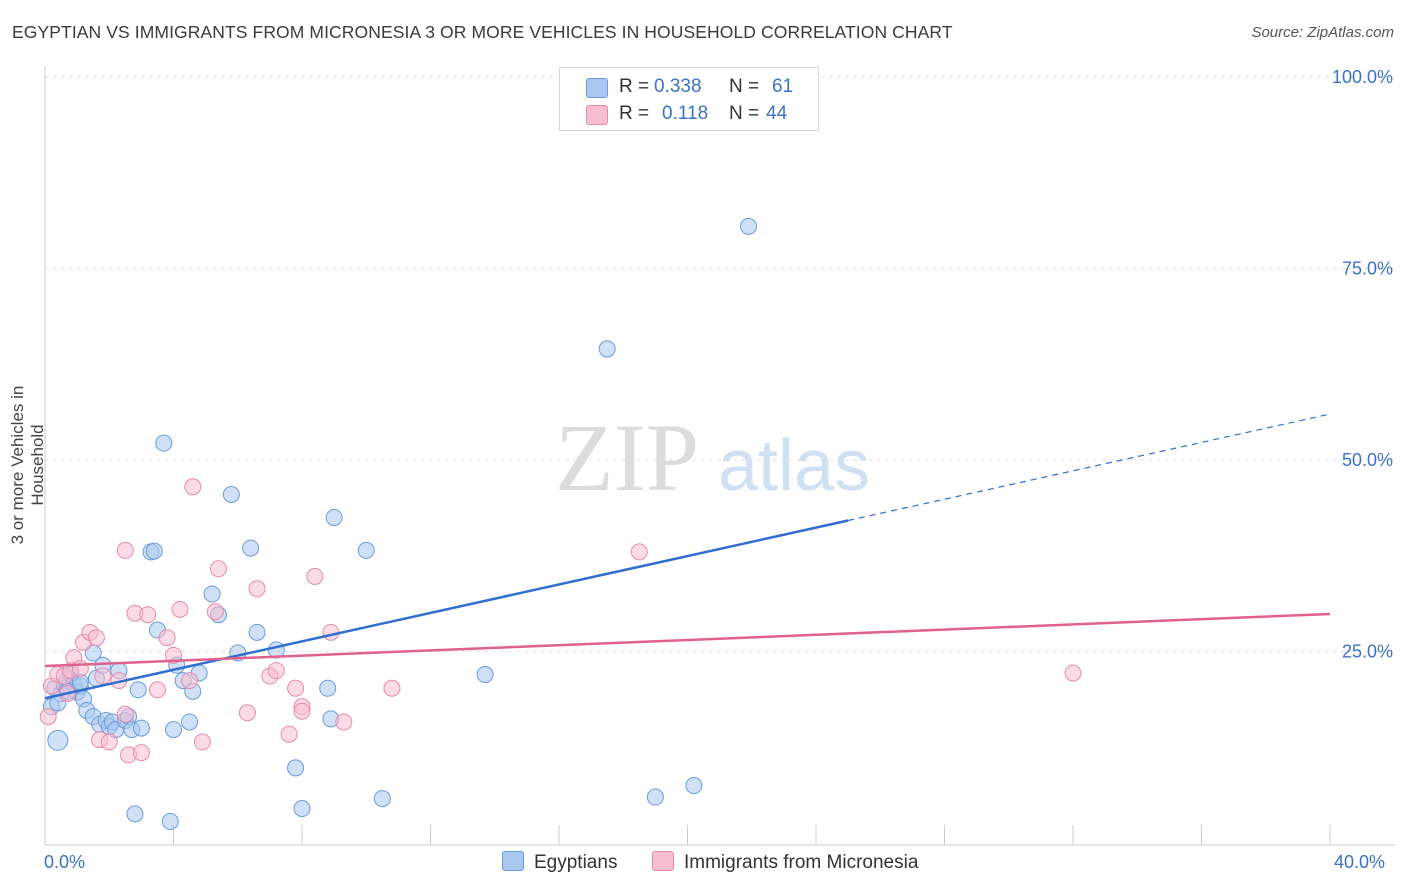 This screenshot has height=892, width=1406. What do you see at coordinates (1089, 467) in the screenshot?
I see `trend-line-egyptians-extension` at bounding box center [1089, 467].